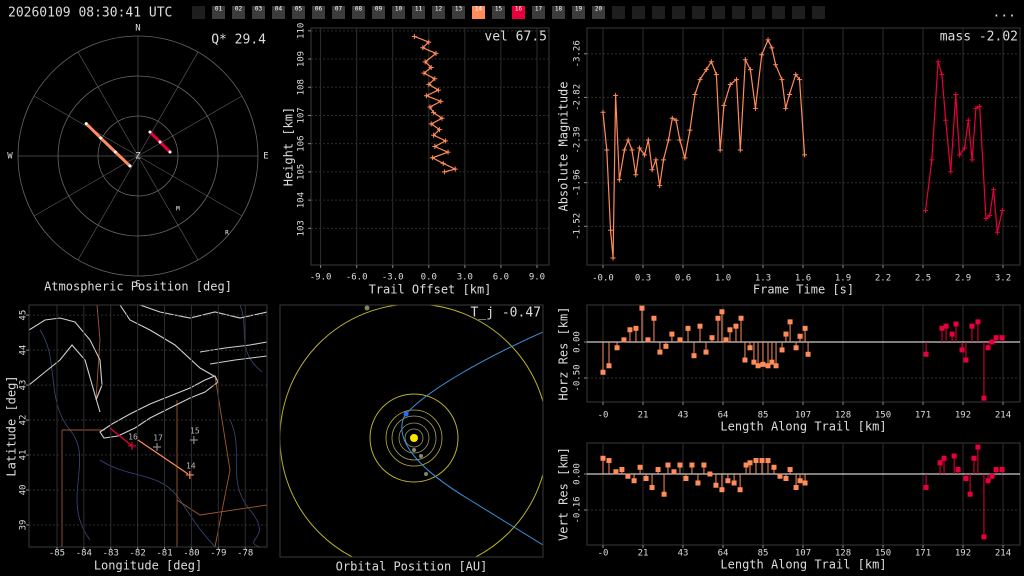 The width and height of the screenshot is (1024, 576). What do you see at coordinates (578, 97) in the screenshot?
I see `y-tick-label: -2.82` at bounding box center [578, 97].